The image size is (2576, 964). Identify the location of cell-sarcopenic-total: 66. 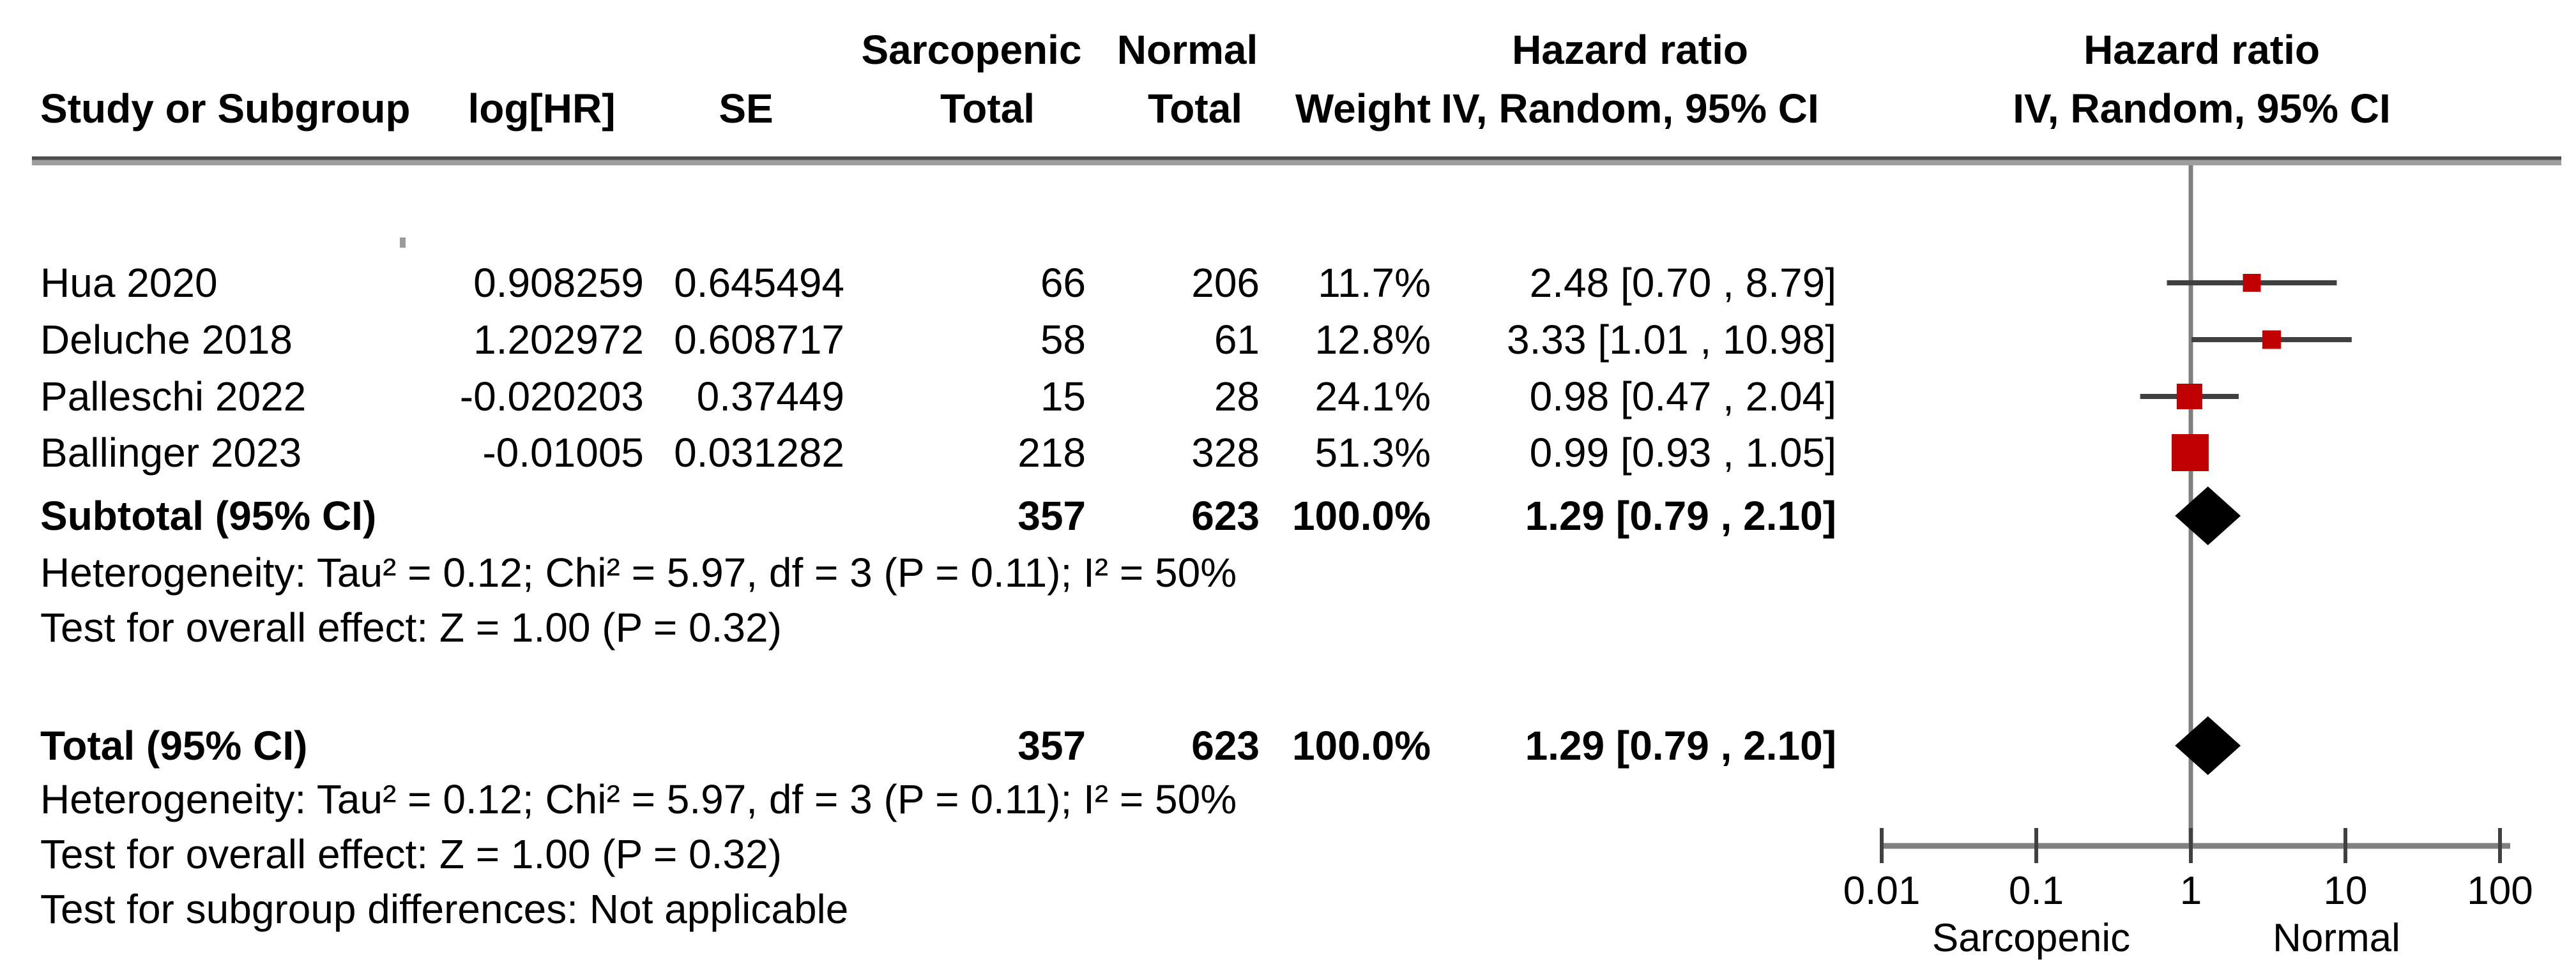
(1063, 283).